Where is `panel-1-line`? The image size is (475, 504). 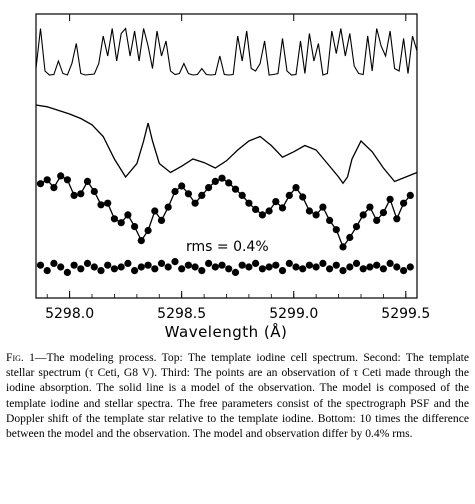
panel-1-line is located at coordinates (226, 51).